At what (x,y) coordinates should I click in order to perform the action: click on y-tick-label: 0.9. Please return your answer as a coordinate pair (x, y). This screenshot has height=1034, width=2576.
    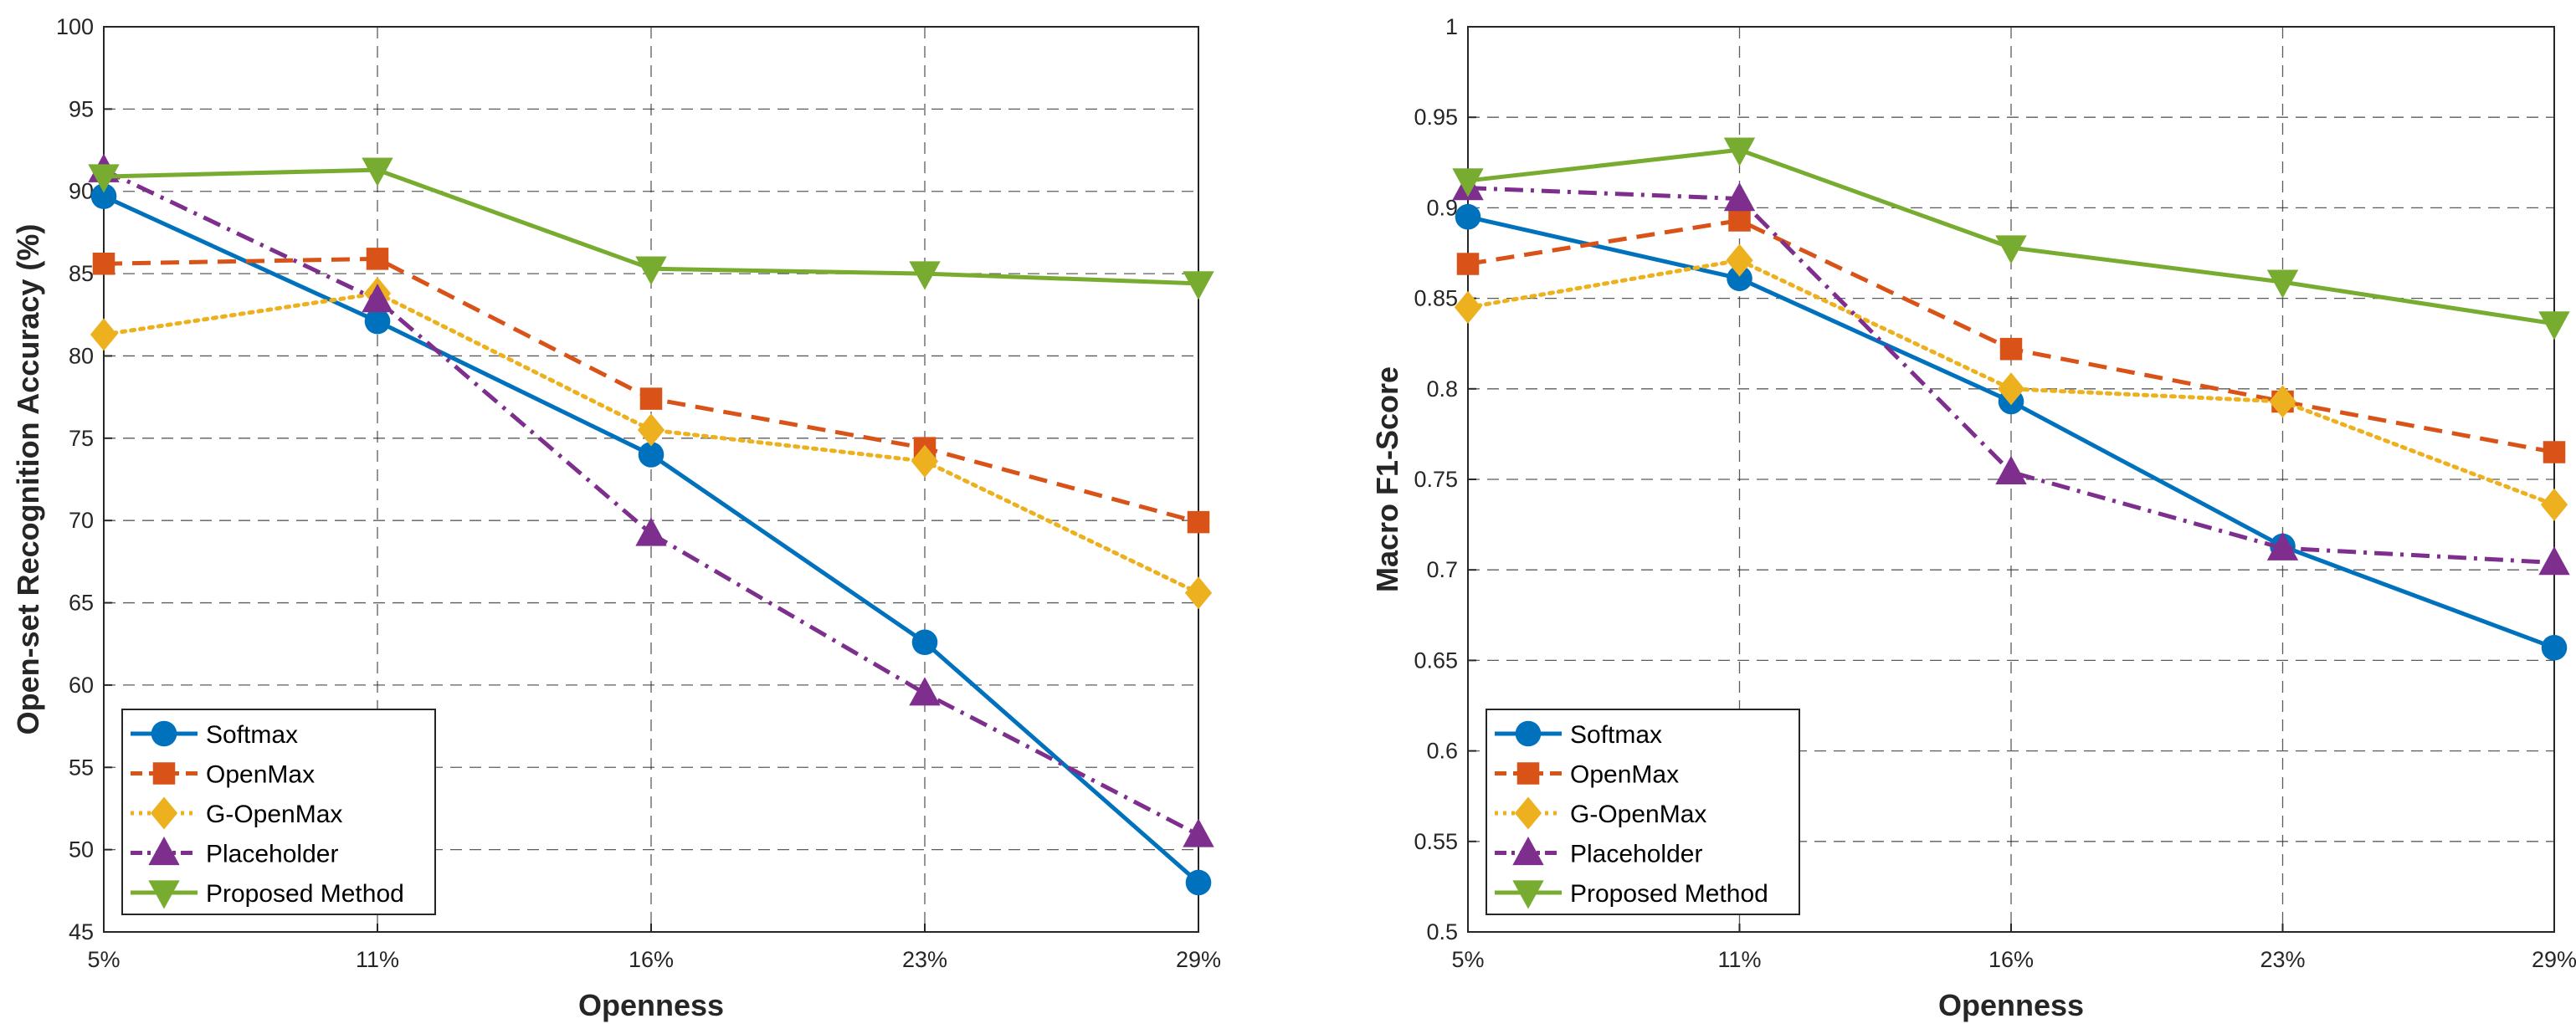
    Looking at the image, I should click on (1442, 207).